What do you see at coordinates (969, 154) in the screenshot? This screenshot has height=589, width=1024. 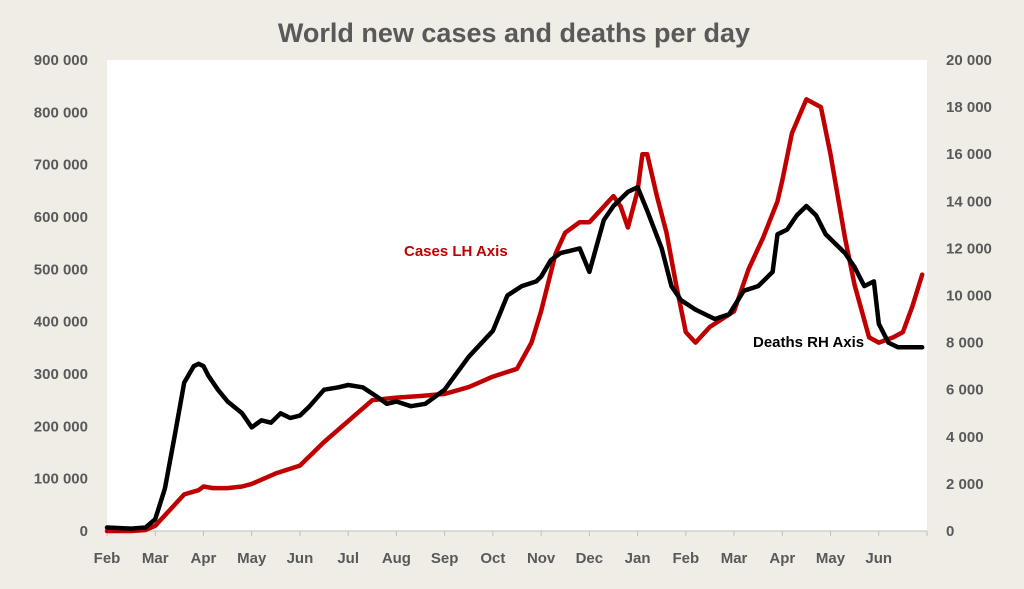 I see `right-tick-label: 16 000` at bounding box center [969, 154].